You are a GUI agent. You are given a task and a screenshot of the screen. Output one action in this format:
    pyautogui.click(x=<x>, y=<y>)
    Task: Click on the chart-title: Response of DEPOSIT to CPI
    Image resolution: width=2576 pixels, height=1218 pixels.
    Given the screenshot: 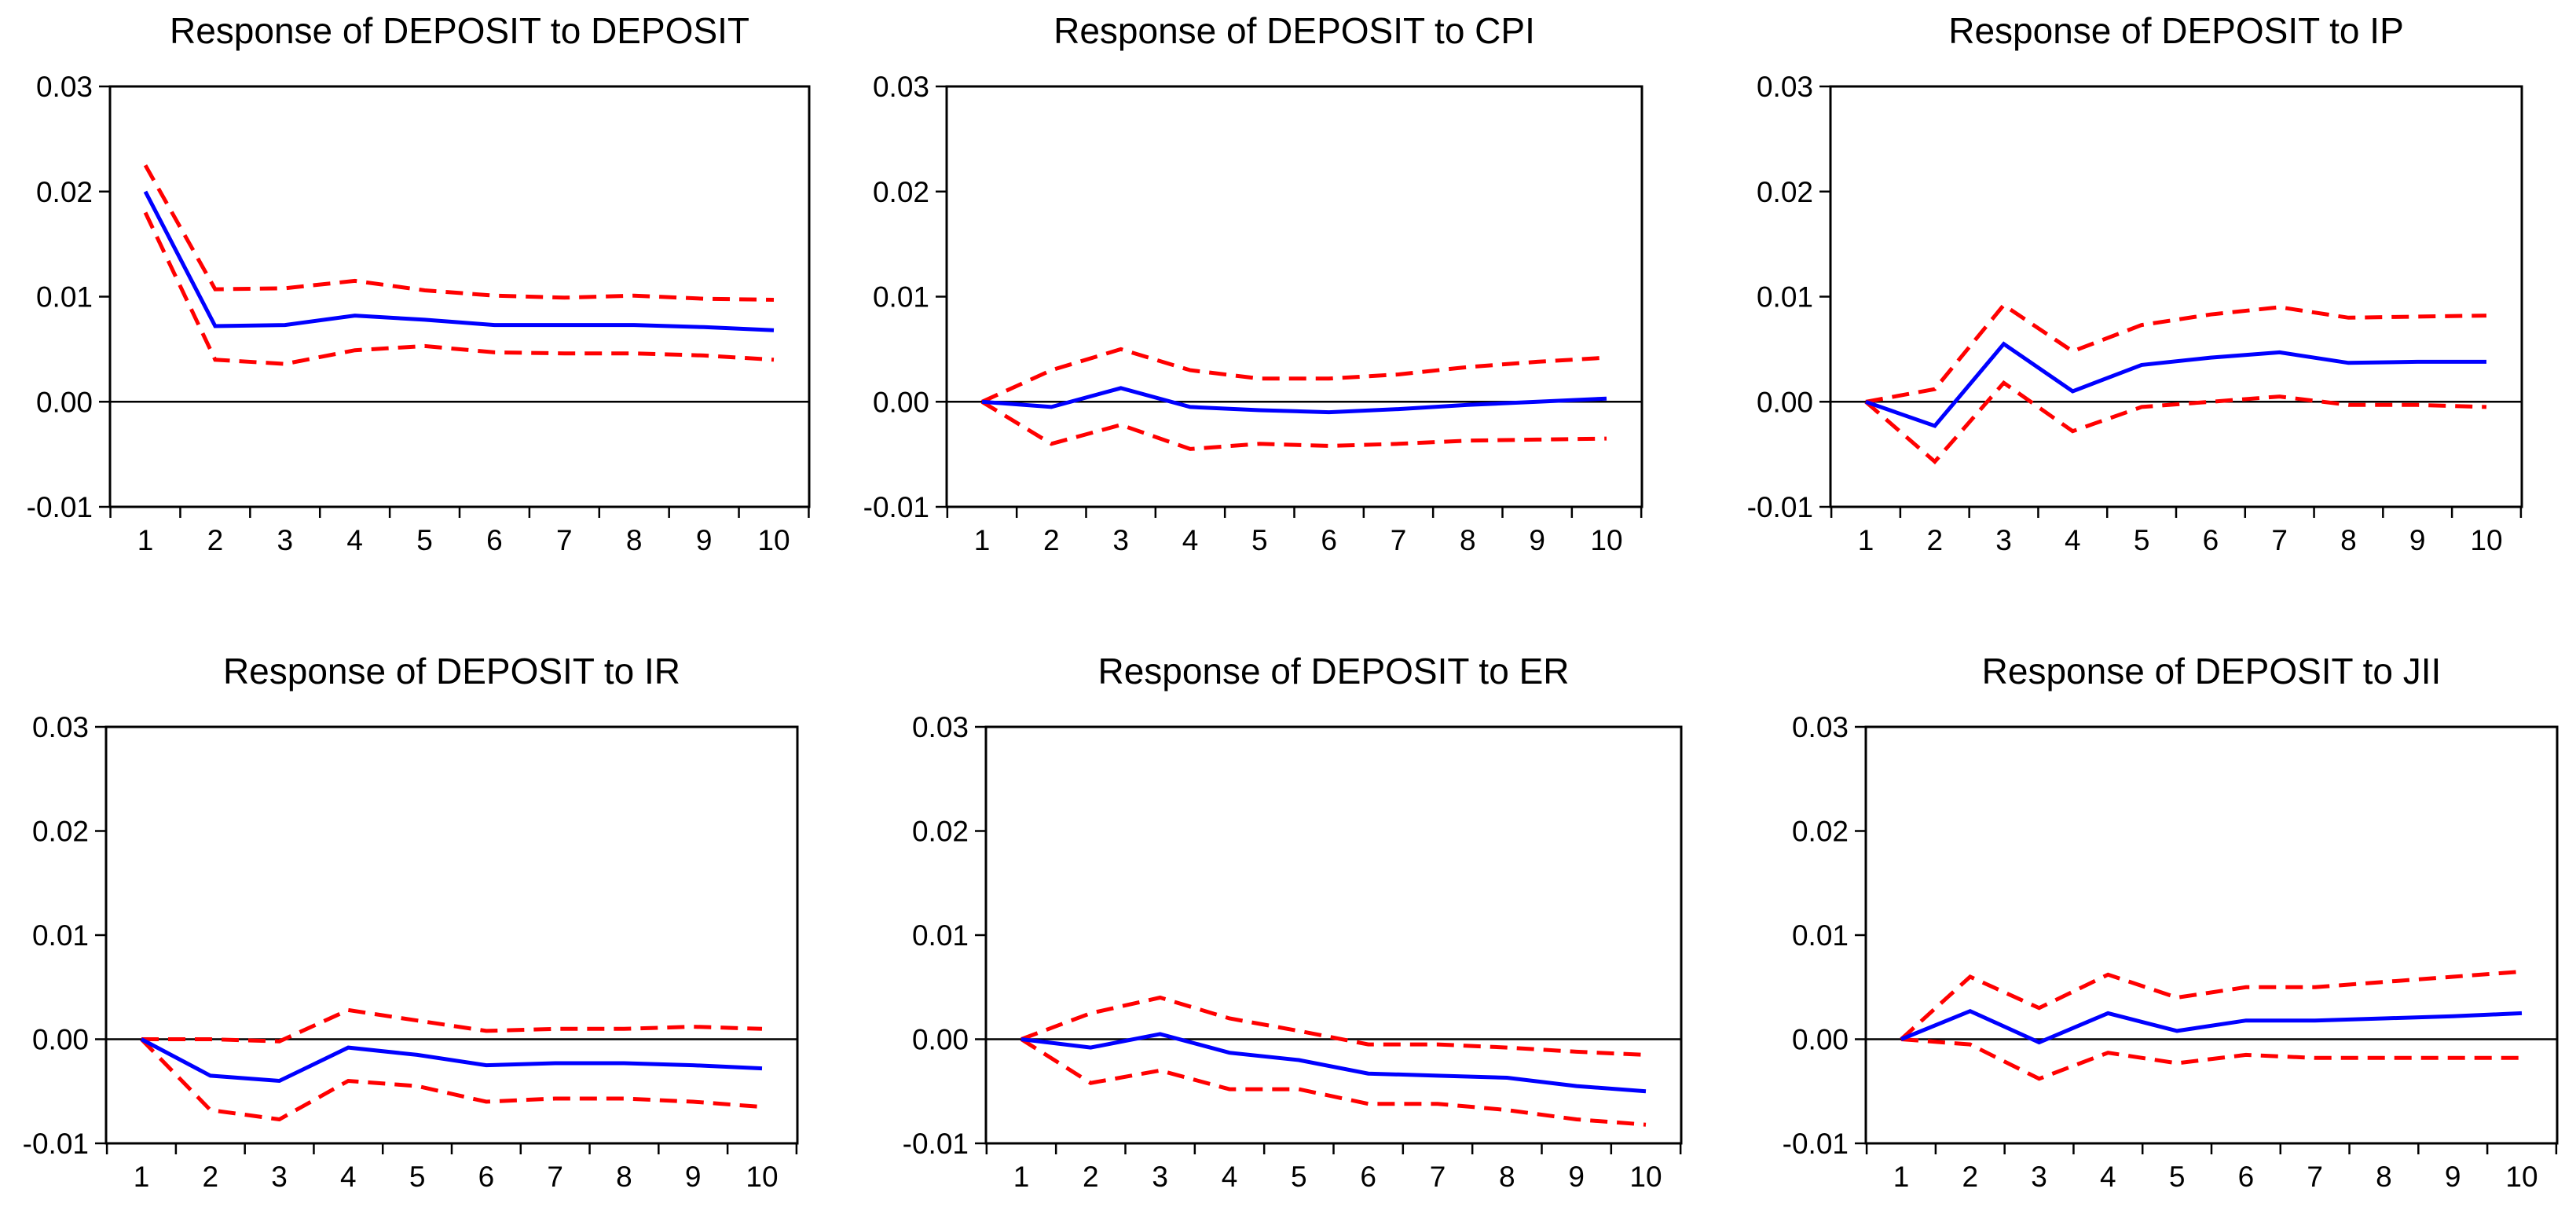 What is the action you would take?
    pyautogui.click(x=1294, y=30)
    